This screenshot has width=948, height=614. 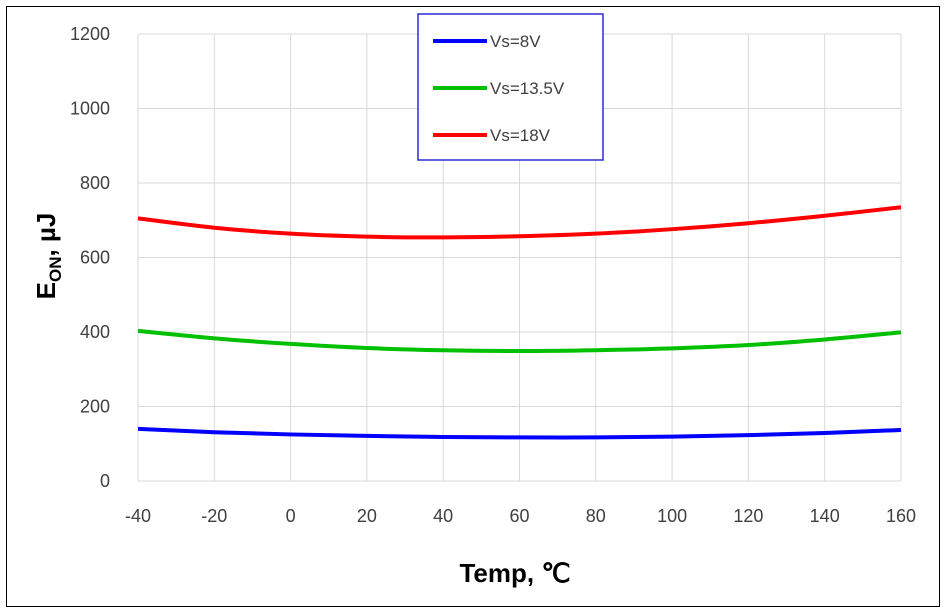 I want to click on x-axis-title: Temp, ℃, so click(x=514, y=573).